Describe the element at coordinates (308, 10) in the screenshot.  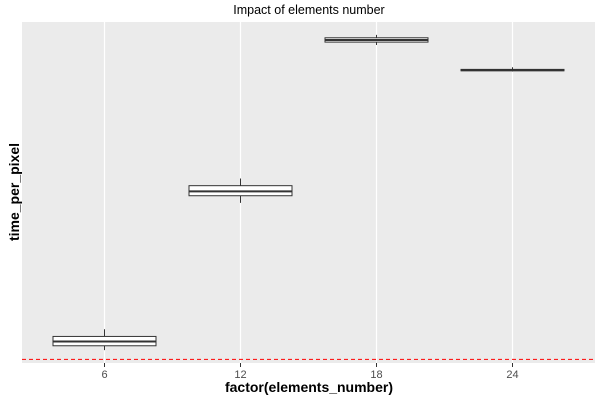
I see `chart-title: Impact of elements number` at that location.